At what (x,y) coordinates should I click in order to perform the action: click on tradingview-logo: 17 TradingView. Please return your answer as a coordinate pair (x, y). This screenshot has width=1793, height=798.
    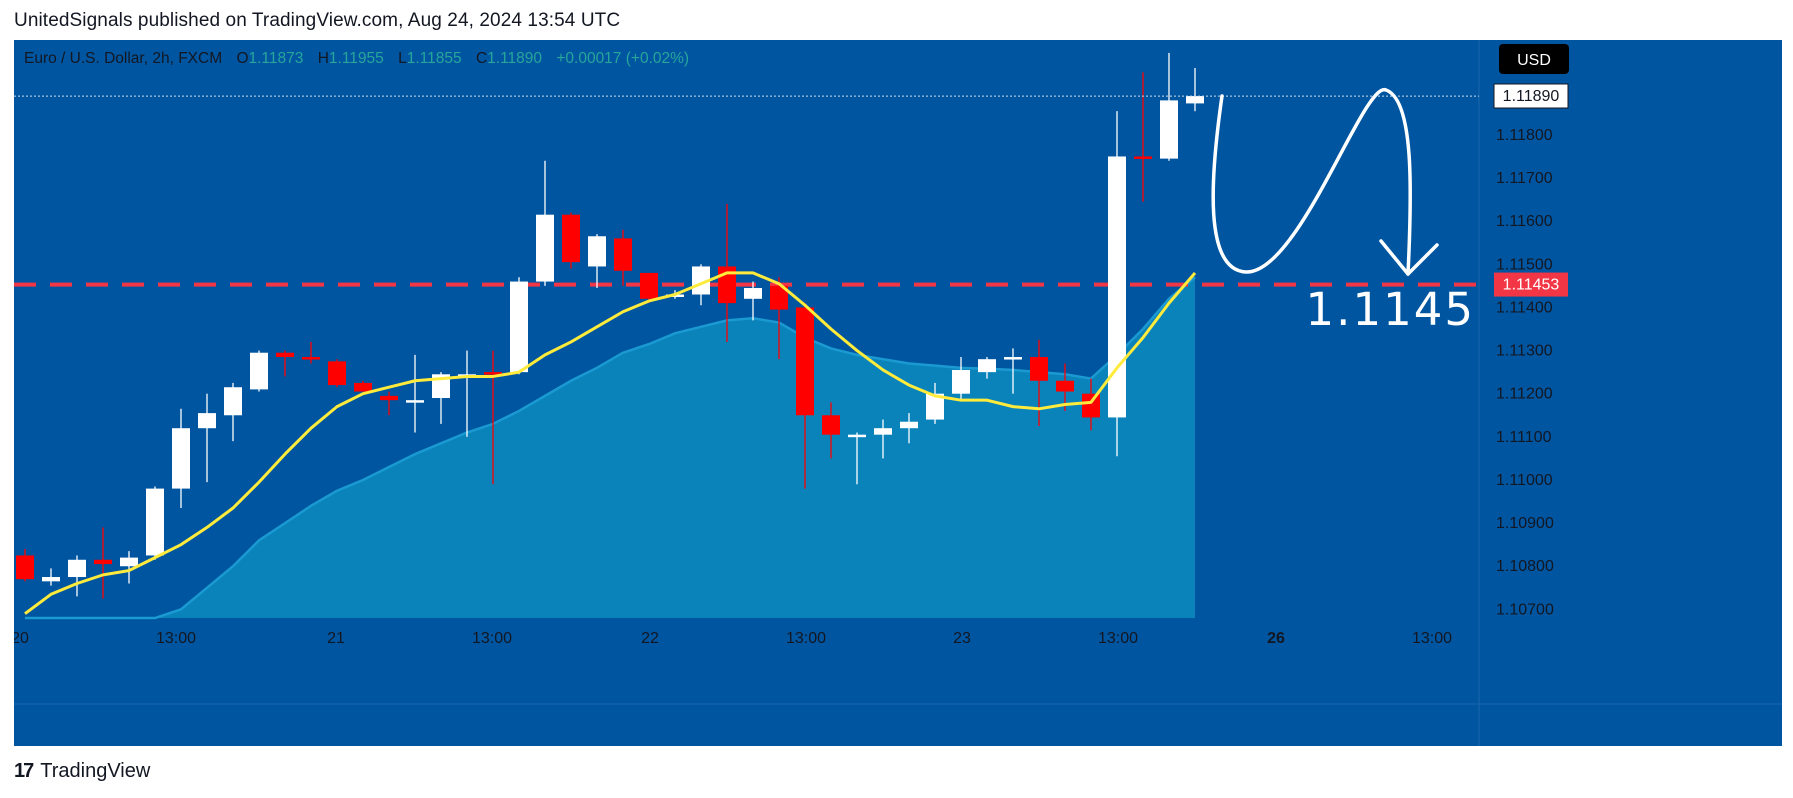
    Looking at the image, I should click on (82, 771).